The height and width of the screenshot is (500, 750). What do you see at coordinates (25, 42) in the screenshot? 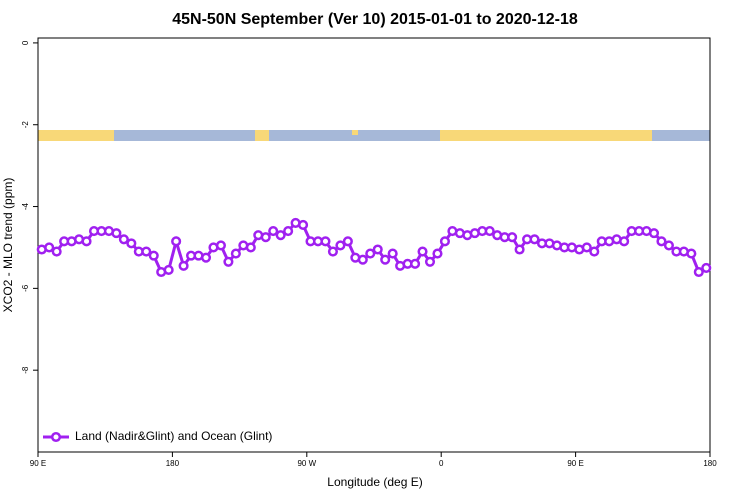
I see `y-tick-label: 0` at bounding box center [25, 42].